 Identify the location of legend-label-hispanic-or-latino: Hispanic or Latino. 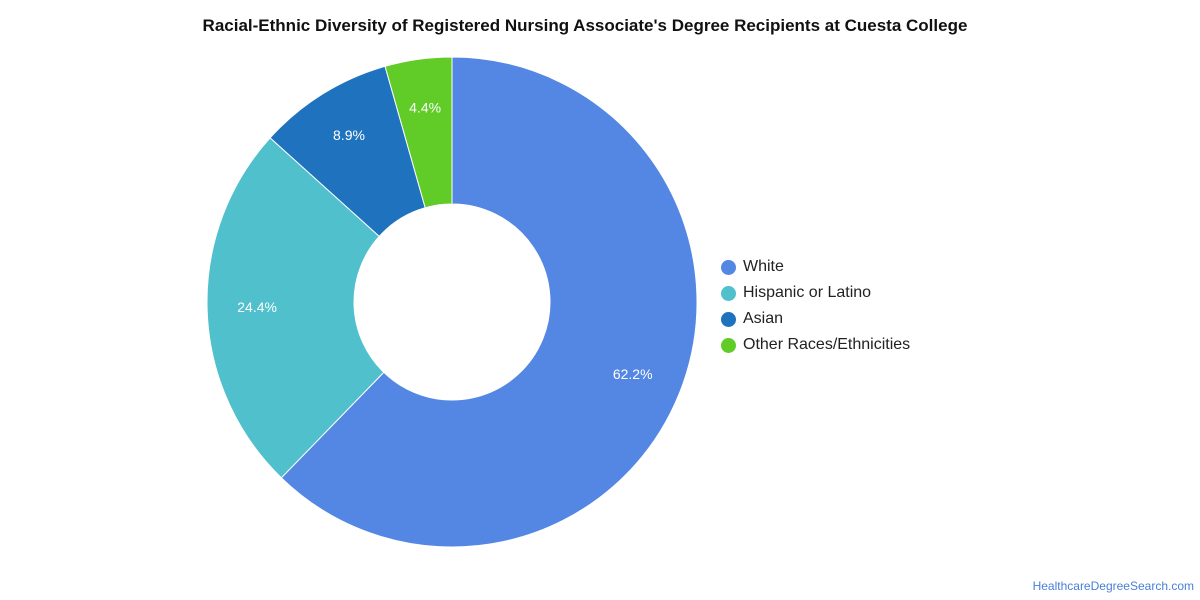
(807, 292).